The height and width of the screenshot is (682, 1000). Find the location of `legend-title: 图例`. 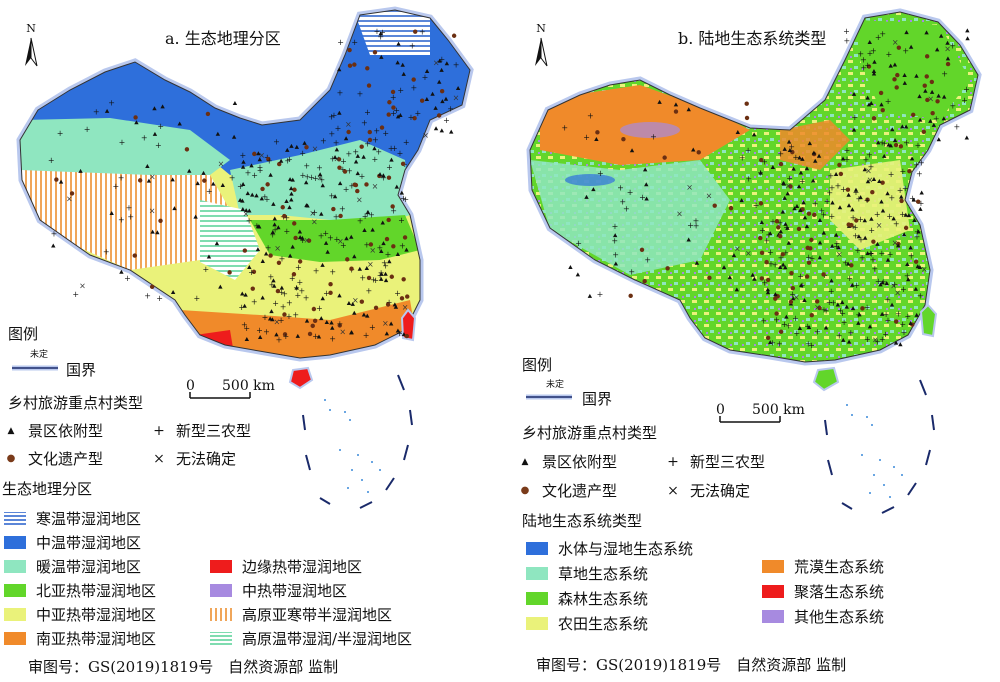

legend-title: 图例 is located at coordinates (537, 365).